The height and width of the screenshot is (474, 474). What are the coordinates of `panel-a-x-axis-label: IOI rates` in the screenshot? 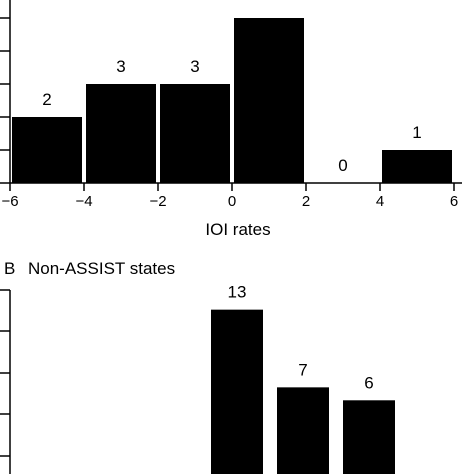 It's located at (237, 229).